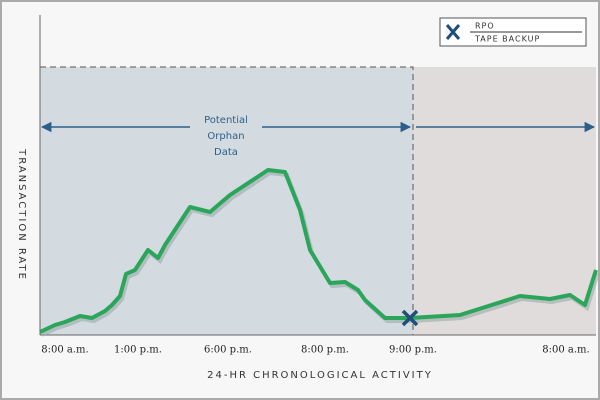 This screenshot has width=600, height=400. I want to click on legend-label: RPO, so click(485, 26).